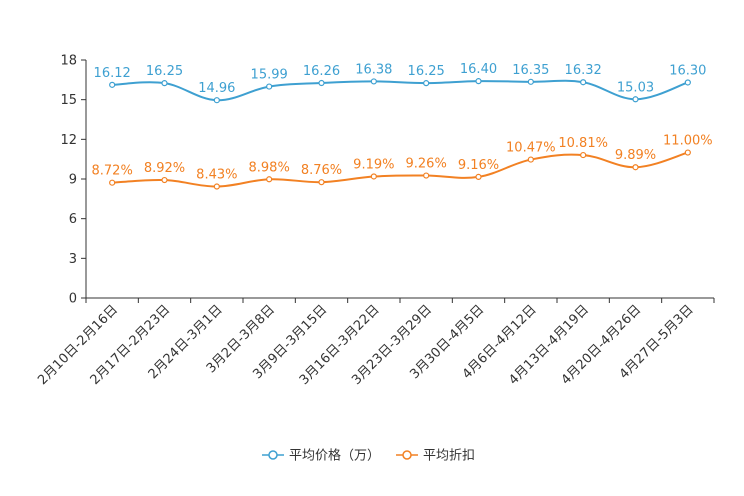 The height and width of the screenshot is (496, 744). I want to click on data-label: 8.72%, so click(112, 171).